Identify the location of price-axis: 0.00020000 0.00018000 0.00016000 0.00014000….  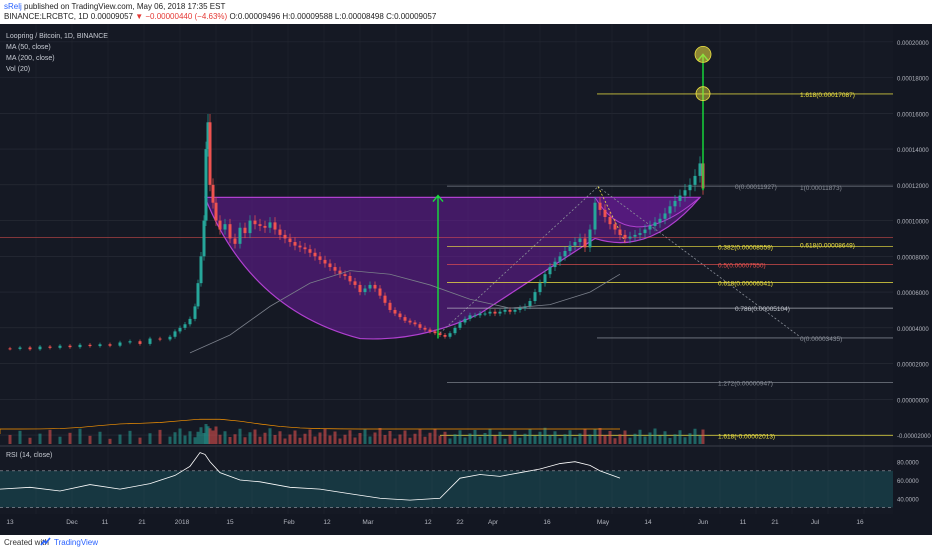
(912, 280).